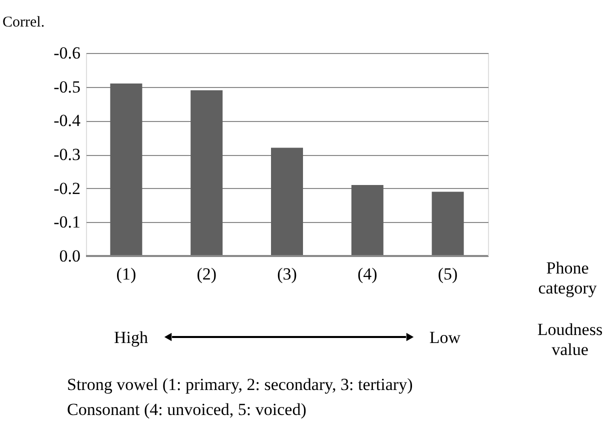 This screenshot has height=432, width=613. I want to click on y-tick-label: -0.1, so click(67, 222).